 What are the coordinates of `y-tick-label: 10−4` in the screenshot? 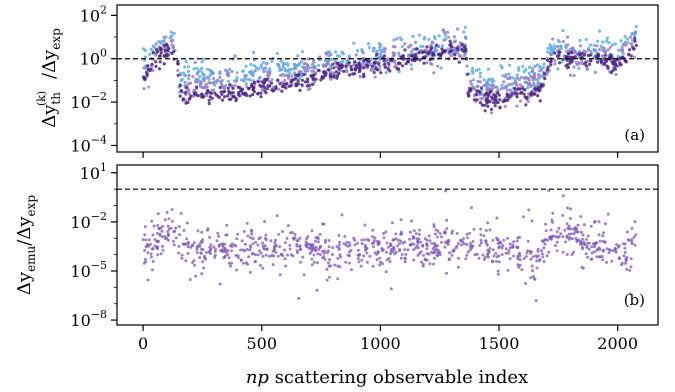 It's located at (88, 144).